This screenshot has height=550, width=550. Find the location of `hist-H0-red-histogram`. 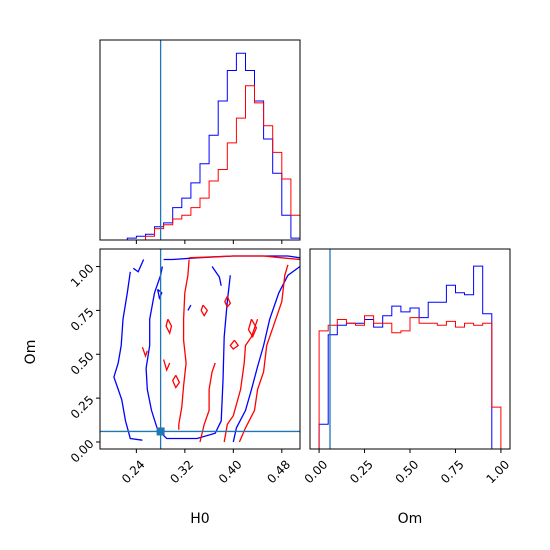

hist-H0-red-histogram is located at coordinates (200, 162).